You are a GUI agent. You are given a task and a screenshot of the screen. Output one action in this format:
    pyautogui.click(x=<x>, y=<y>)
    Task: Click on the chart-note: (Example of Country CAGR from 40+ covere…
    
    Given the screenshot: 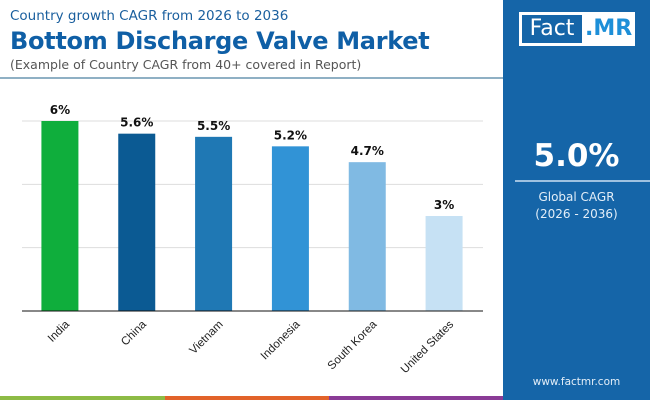 What is the action you would take?
    pyautogui.click(x=186, y=64)
    